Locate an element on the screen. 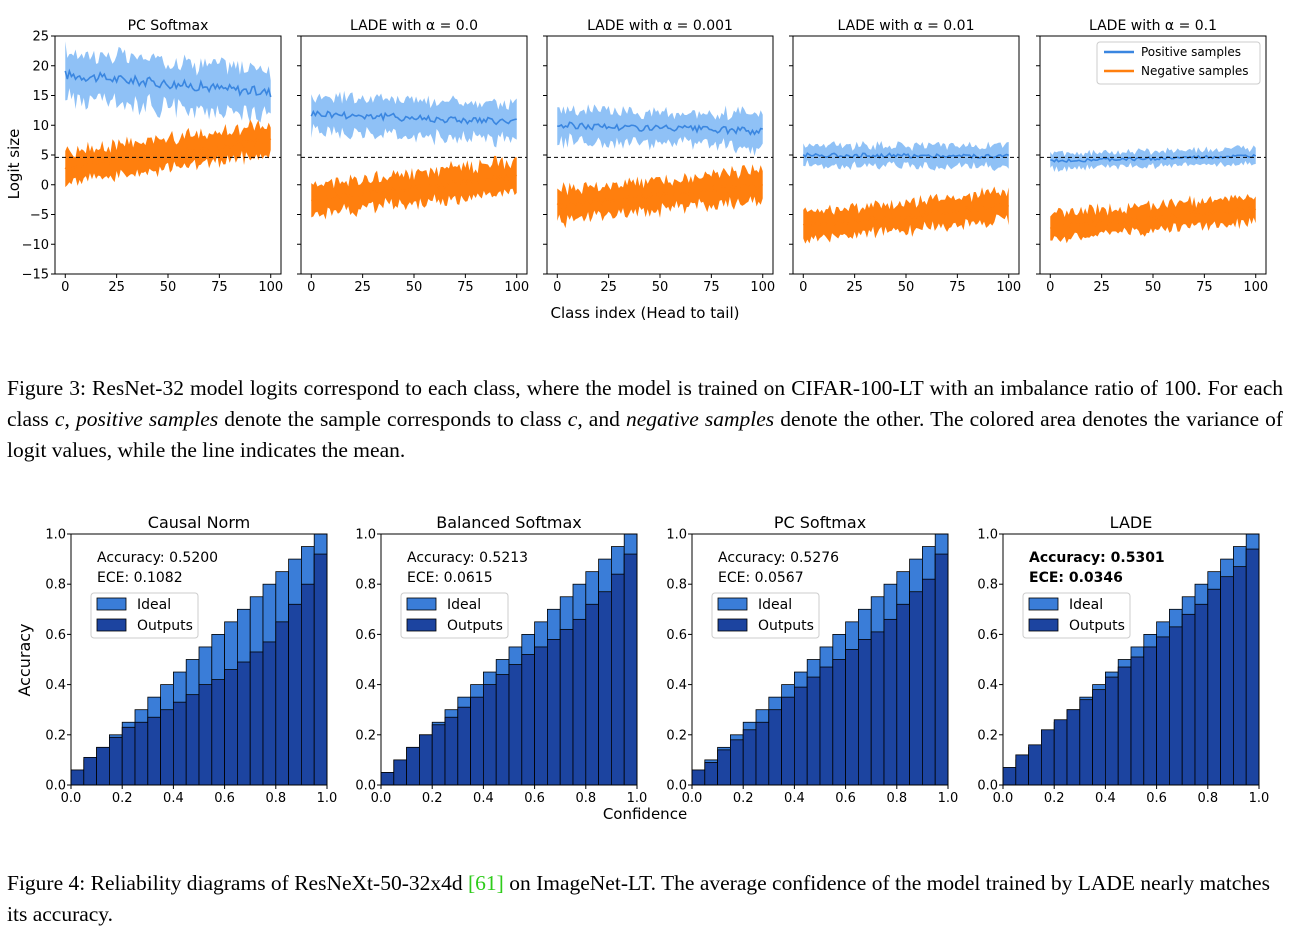 This screenshot has height=932, width=1300. panel-title: Balanced Softmax is located at coordinates (508, 522).